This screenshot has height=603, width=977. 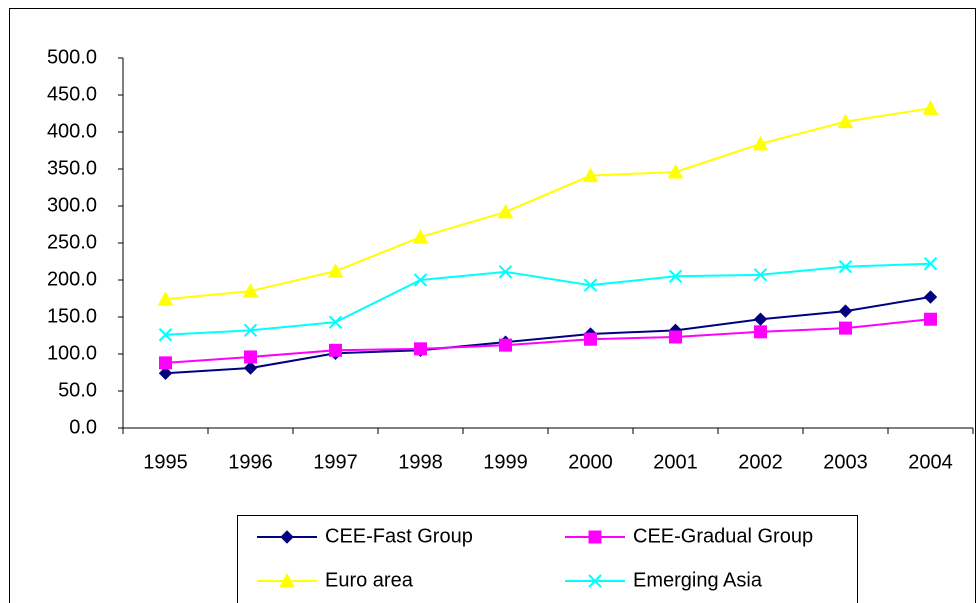 I want to click on x-tick-label: 1999, so click(x=505, y=462).